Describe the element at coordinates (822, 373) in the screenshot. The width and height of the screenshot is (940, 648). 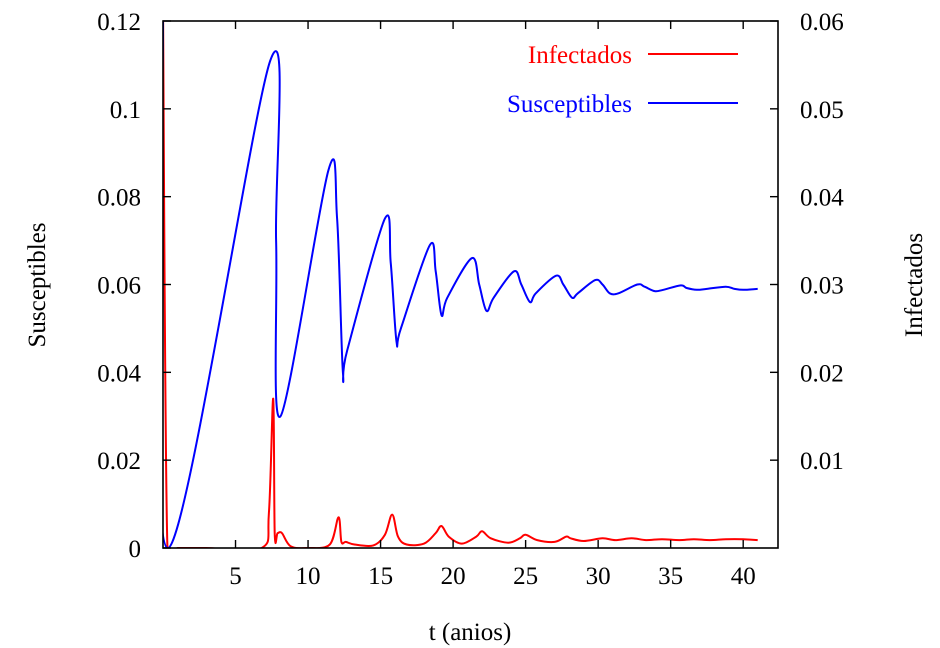
I see `y2-tick-label: 0.02` at that location.